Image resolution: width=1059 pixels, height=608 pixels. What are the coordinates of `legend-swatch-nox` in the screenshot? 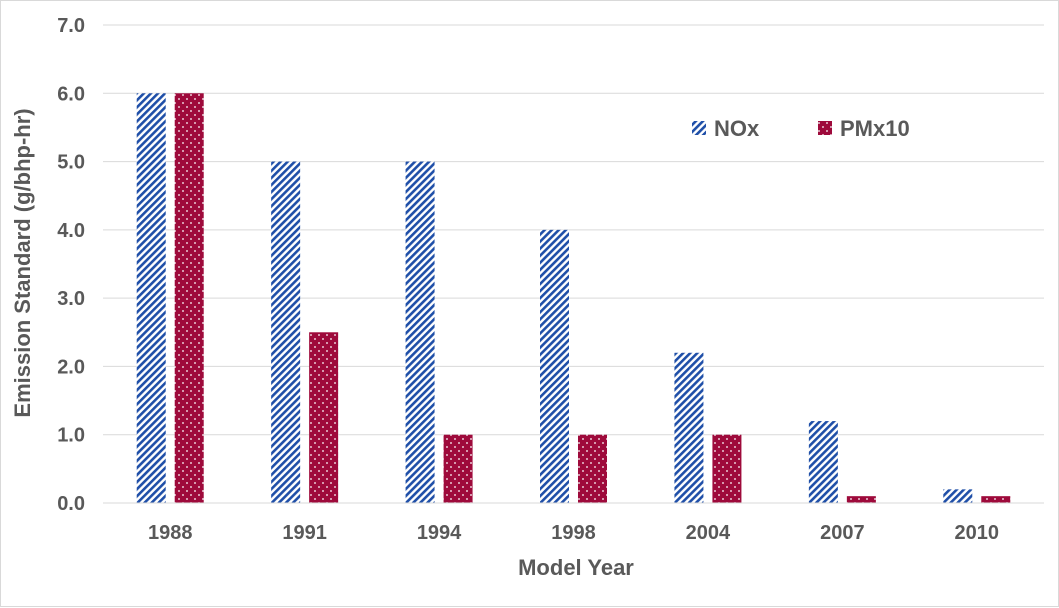 It's located at (699, 128).